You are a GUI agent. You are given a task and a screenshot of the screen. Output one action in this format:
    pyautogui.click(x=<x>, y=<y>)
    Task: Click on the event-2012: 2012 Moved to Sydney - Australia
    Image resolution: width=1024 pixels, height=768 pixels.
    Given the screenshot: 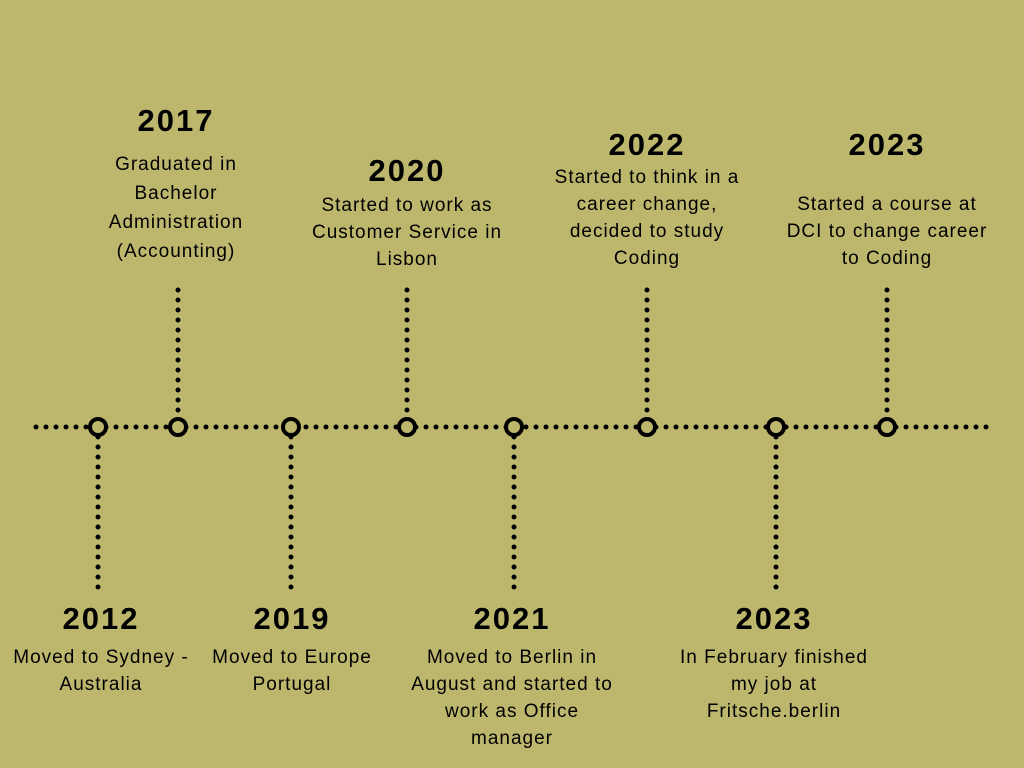 What is the action you would take?
    pyautogui.click(x=101, y=650)
    